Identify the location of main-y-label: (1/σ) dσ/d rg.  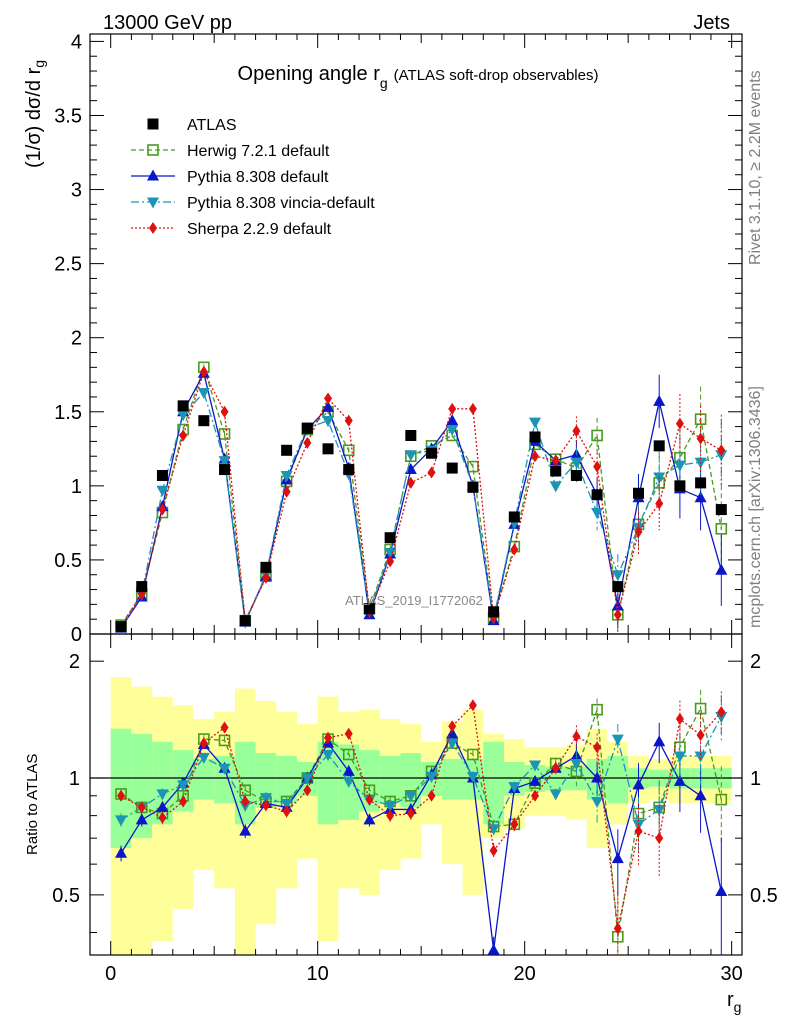
(35, 114).